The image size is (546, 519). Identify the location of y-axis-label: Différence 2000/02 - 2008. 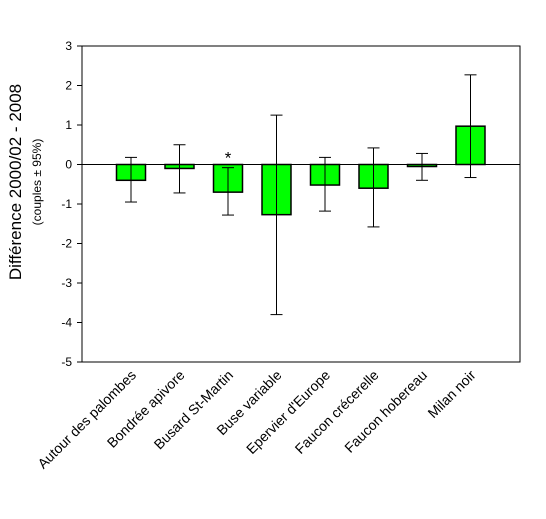
(15, 182).